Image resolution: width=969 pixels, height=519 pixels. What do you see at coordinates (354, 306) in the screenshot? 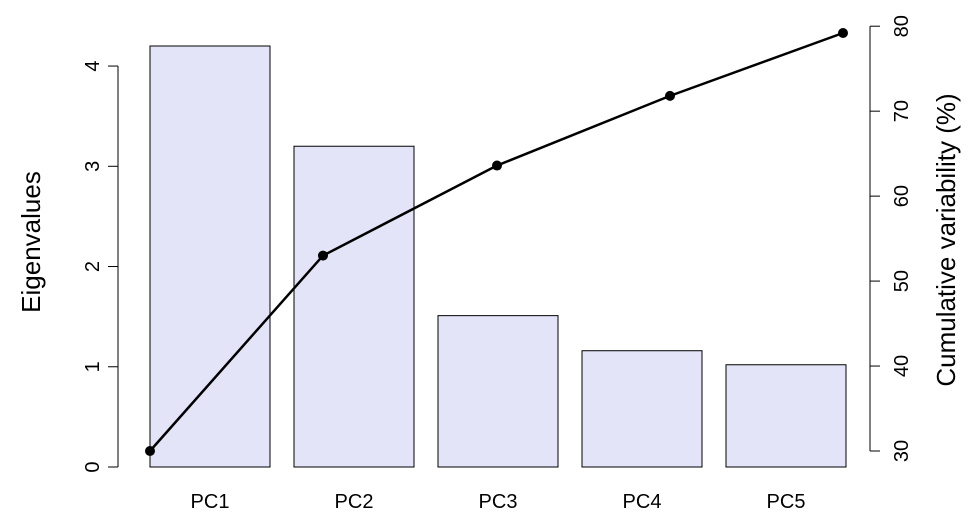
I see `bar-pc2` at bounding box center [354, 306].